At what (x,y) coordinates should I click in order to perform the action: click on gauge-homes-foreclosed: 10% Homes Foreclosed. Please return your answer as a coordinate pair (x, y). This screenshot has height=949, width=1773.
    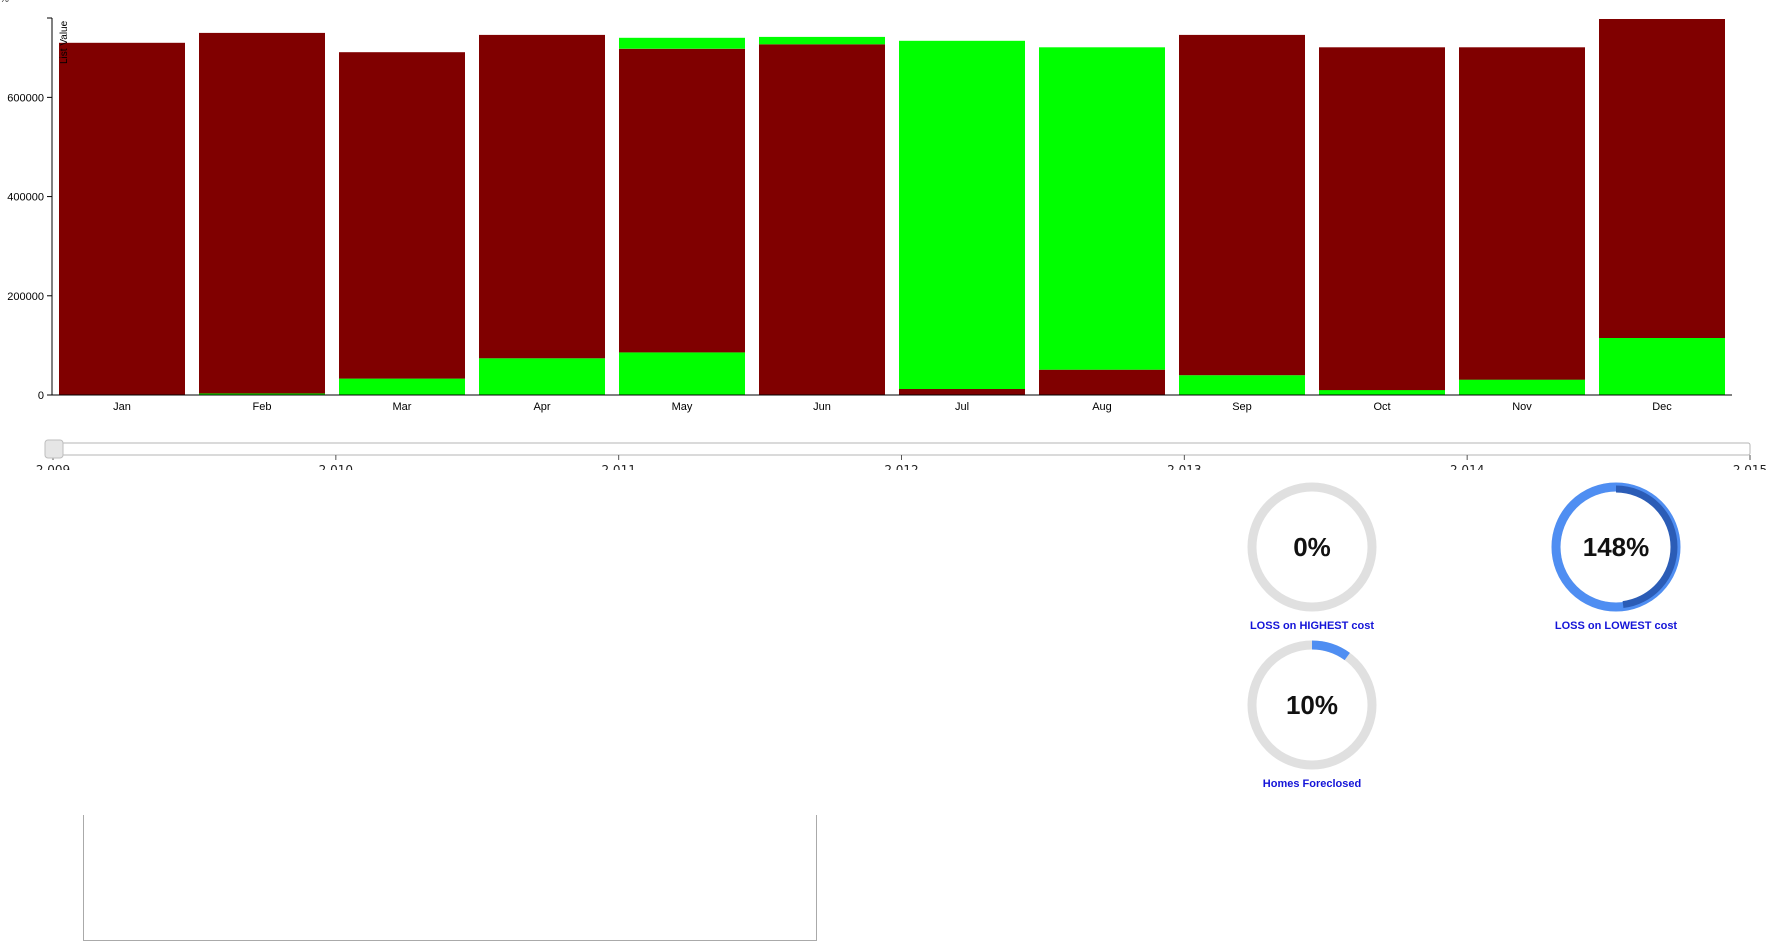
    Looking at the image, I should click on (1312, 715).